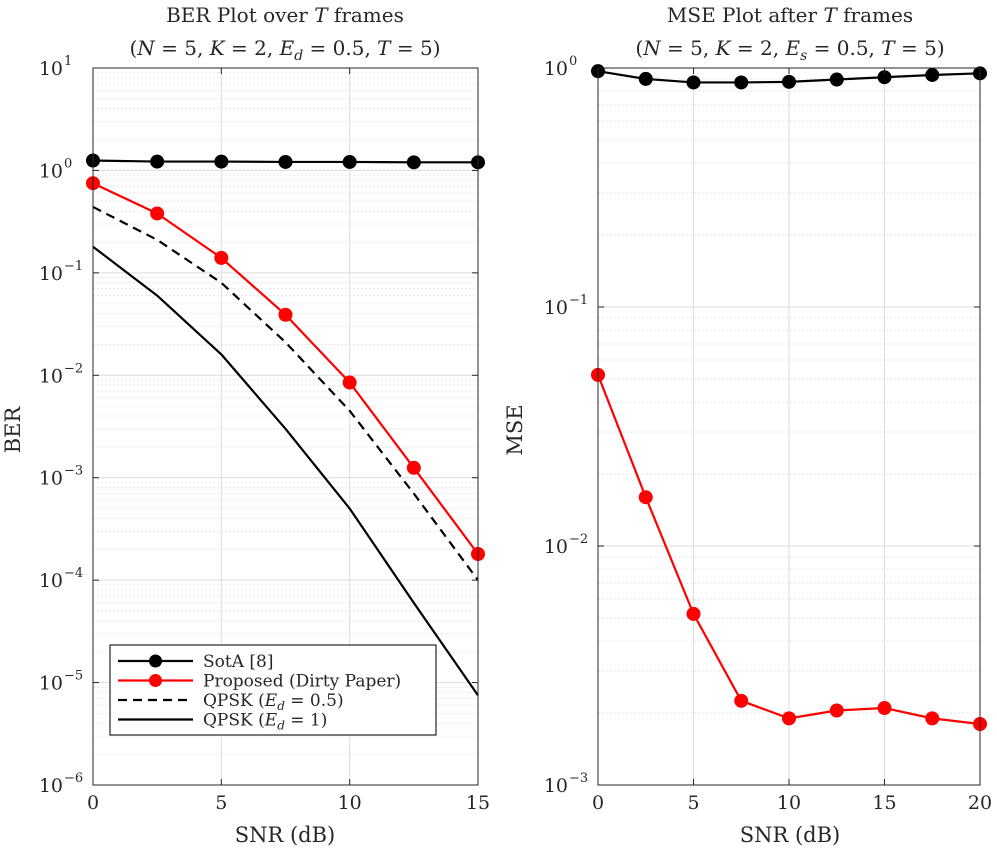 This screenshot has height=858, width=997. I want to click on mse-chart-ylabel: MSE, so click(515, 429).